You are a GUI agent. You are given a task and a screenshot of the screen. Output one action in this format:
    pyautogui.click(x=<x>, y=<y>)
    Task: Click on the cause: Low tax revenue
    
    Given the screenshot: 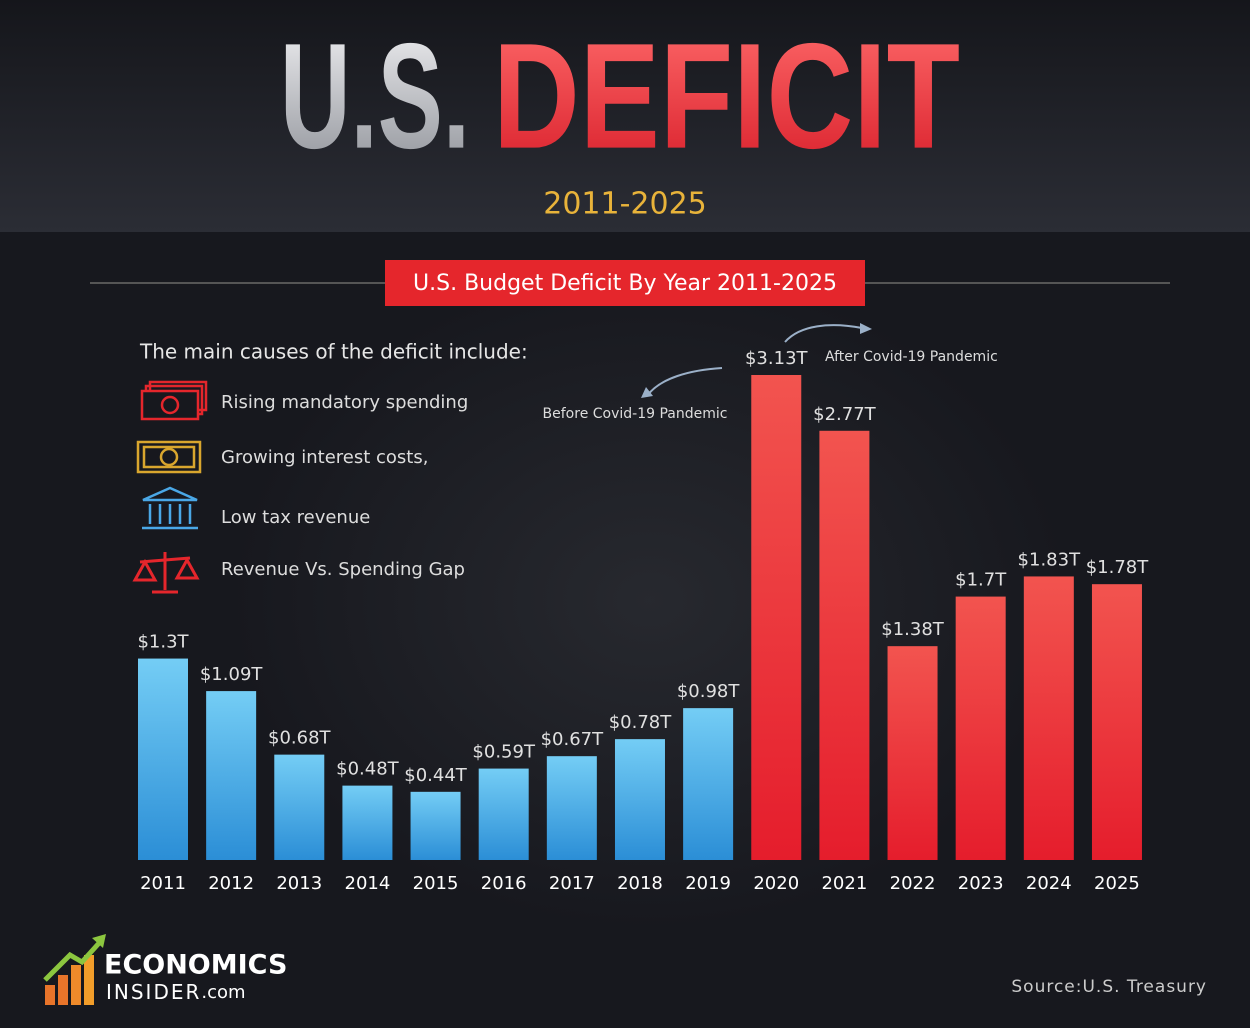 What is the action you would take?
    pyautogui.click(x=295, y=517)
    